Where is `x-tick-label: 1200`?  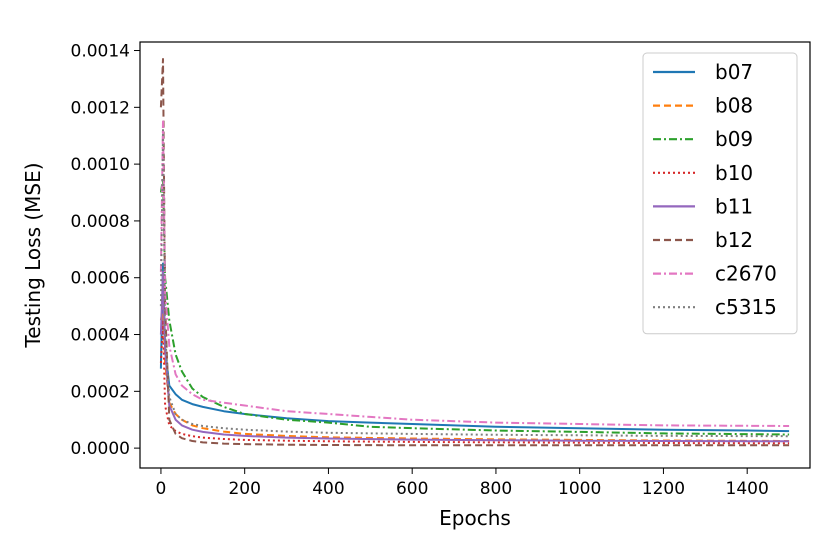 x-tick-label: 1200 is located at coordinates (663, 489).